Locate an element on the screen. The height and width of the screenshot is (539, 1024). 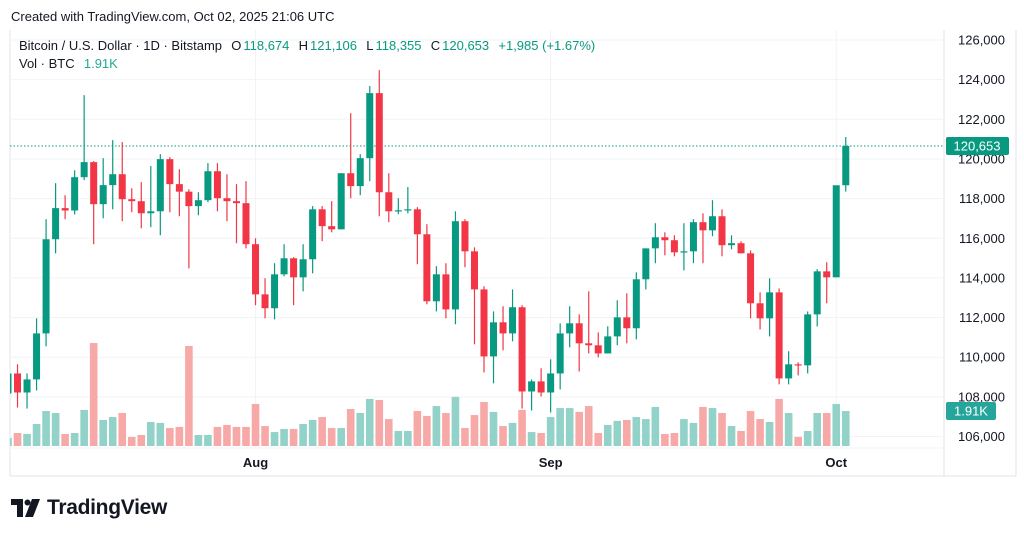
price-tick-label: 126,000 is located at coordinates (981, 40).